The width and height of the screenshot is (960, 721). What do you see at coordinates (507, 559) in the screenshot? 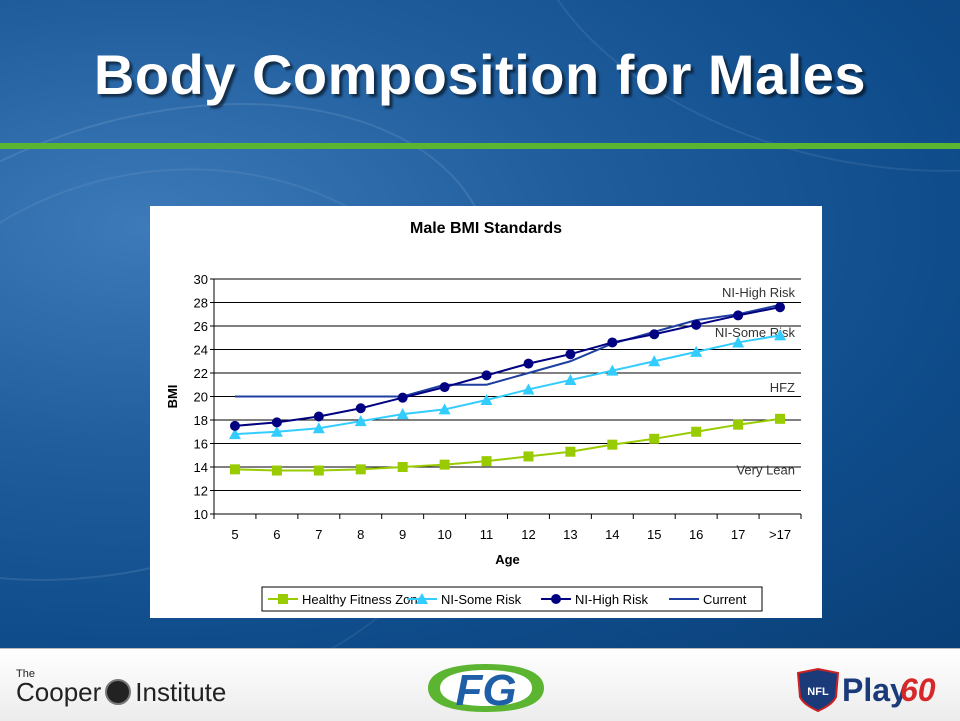
I see `x-axis-title: Age` at bounding box center [507, 559].